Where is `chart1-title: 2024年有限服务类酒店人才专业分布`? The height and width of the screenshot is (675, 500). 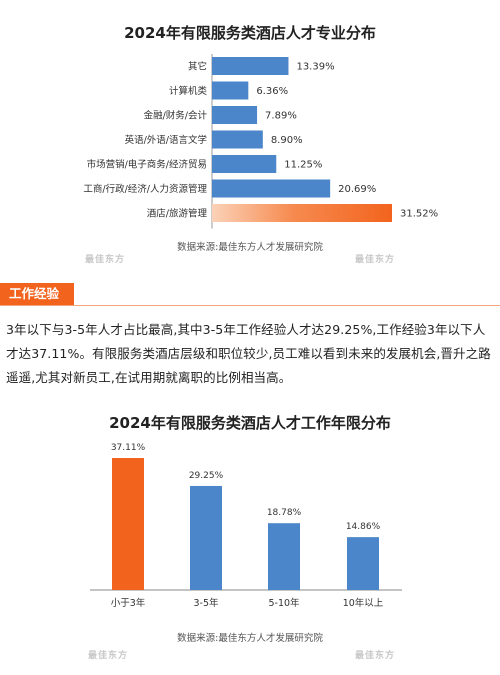 chart1-title: 2024年有限服务类酒店人才专业分布 is located at coordinates (250, 33).